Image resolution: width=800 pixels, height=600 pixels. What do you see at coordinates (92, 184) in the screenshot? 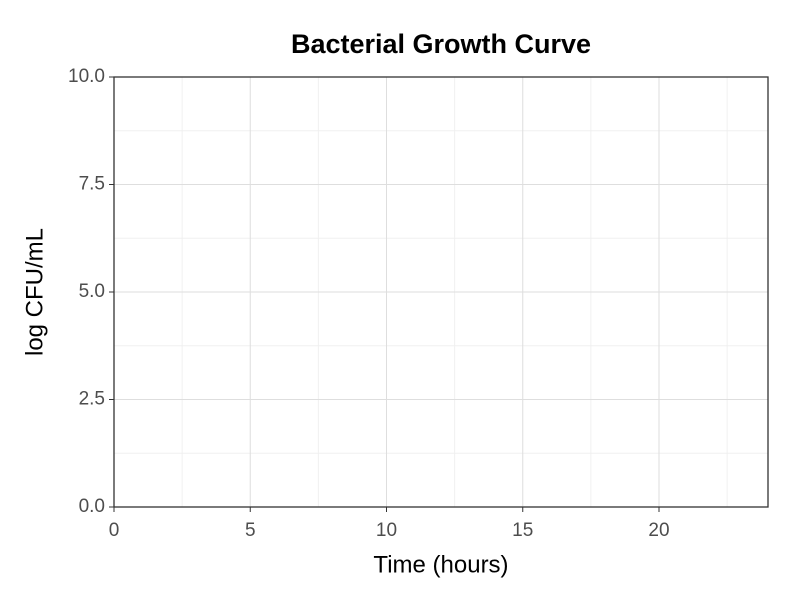
I see `y-tick-label: 7.5` at bounding box center [92, 184].